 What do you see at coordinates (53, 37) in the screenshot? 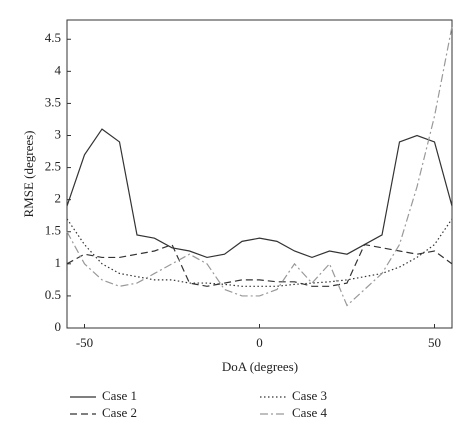
I see `y-tick-label: 4.5` at bounding box center [53, 37].